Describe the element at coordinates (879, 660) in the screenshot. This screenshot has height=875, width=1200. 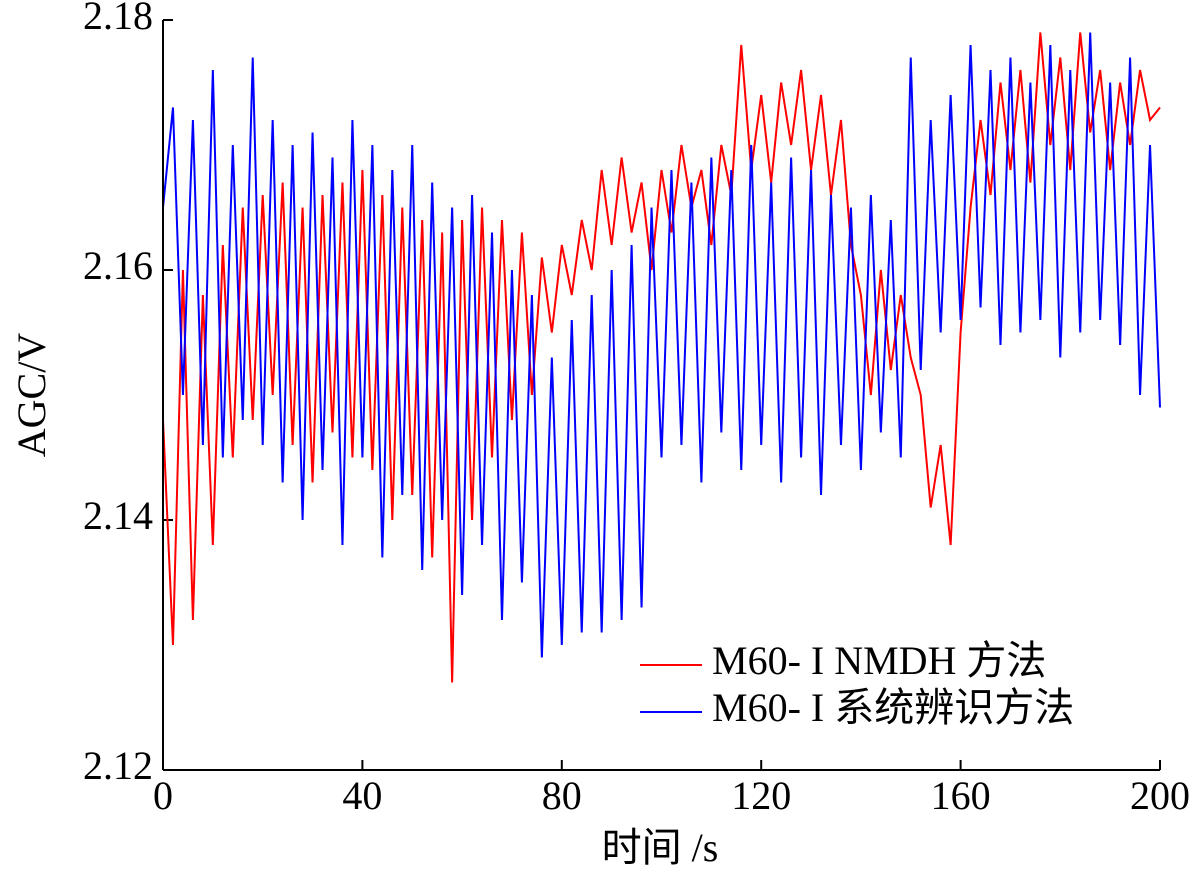
I see `legend-label: M60- I NMDH 方法` at that location.